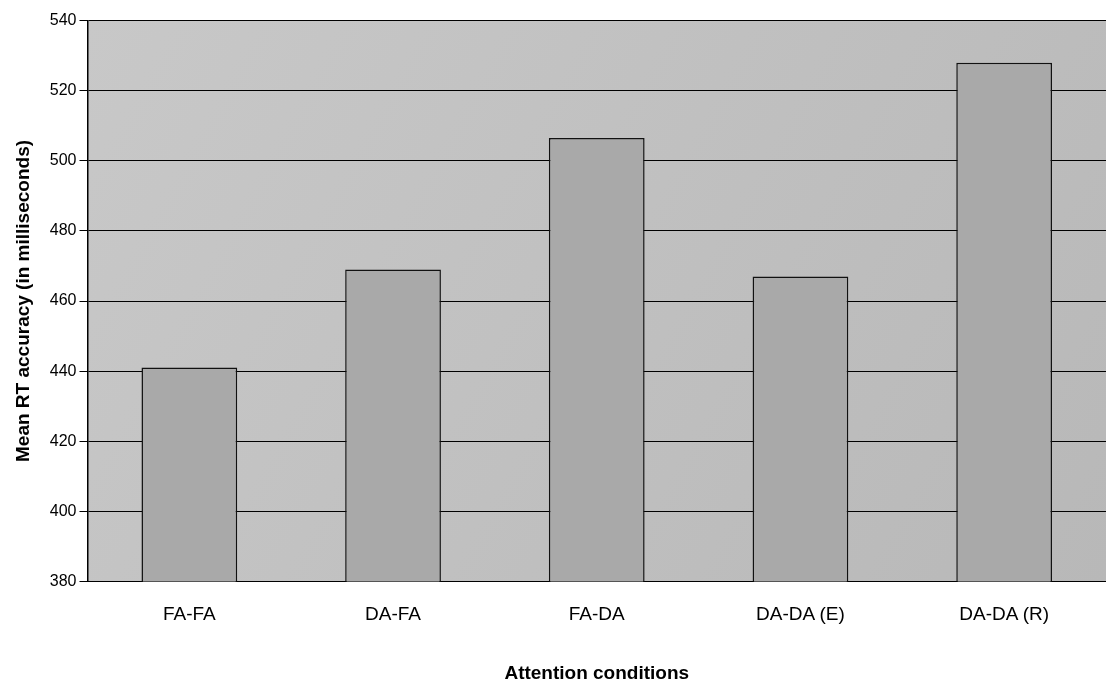  I want to click on x-tick-label: FA-FA, so click(189, 614).